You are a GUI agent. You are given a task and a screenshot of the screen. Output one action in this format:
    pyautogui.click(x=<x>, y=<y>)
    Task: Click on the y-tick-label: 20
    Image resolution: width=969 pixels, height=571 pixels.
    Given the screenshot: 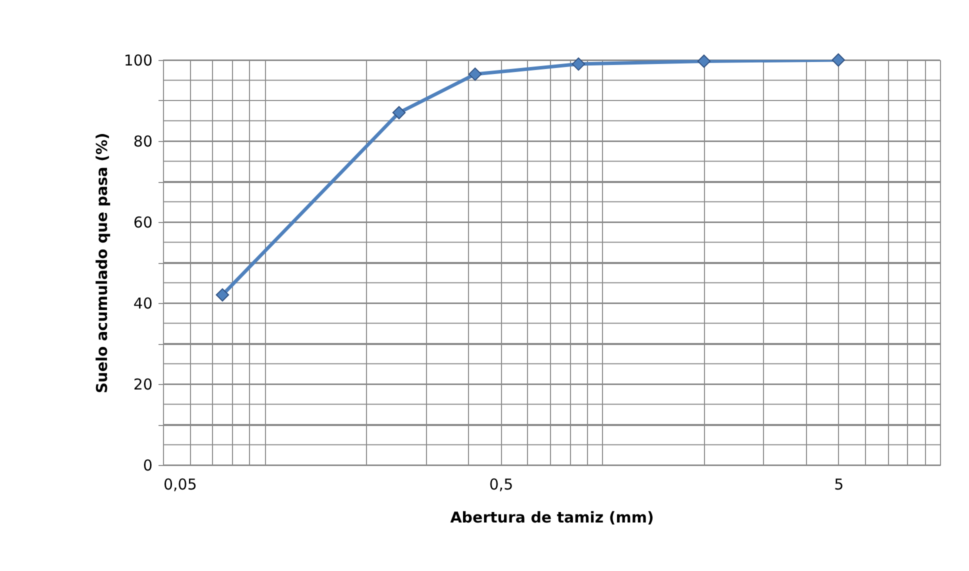 What is the action you would take?
    pyautogui.click(x=142, y=385)
    